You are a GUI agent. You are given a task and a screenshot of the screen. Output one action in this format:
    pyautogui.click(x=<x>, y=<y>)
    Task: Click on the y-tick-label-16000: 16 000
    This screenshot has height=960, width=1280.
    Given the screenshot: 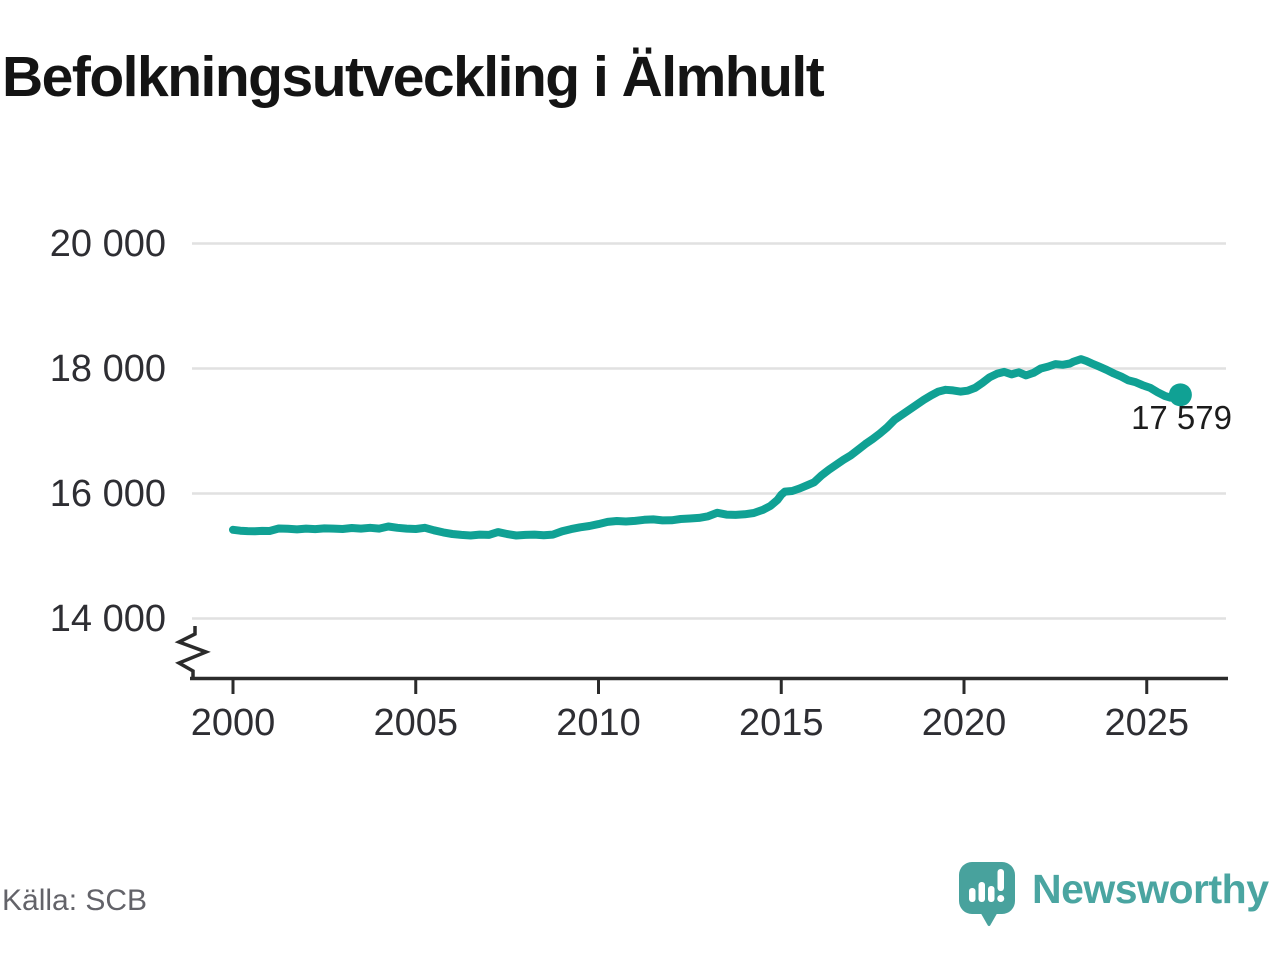 What is the action you would take?
    pyautogui.click(x=107, y=493)
    